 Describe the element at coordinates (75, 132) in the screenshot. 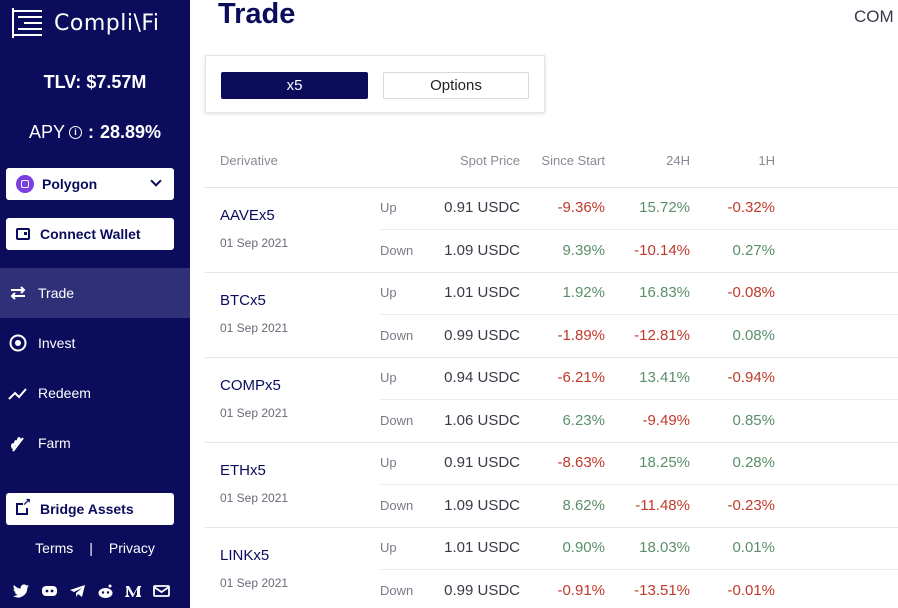

I see `info-icon: i` at that location.